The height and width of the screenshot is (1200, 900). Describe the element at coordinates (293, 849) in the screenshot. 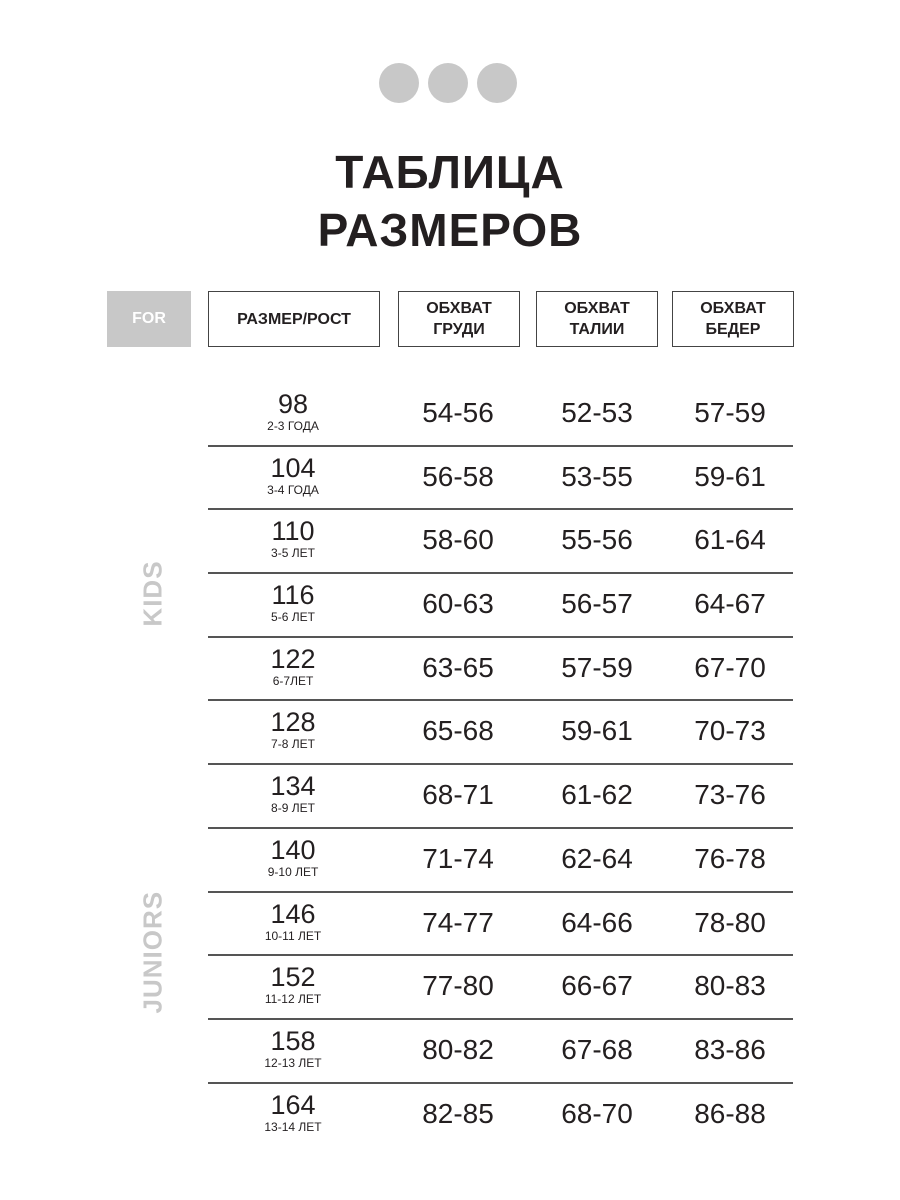

I see `size-value: 140` at that location.